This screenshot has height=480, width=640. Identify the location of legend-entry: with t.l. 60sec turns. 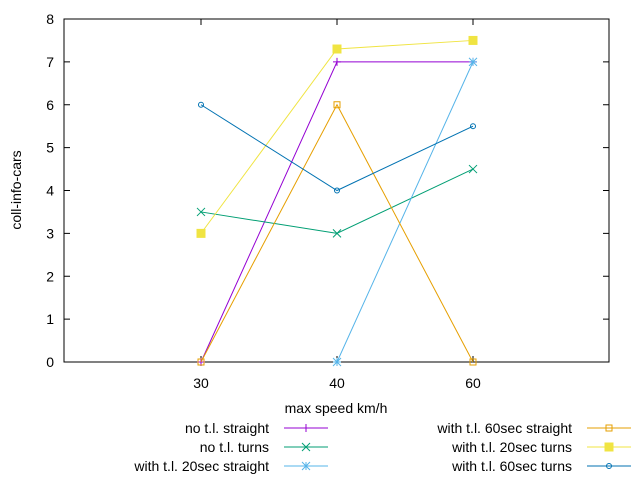
(541, 466).